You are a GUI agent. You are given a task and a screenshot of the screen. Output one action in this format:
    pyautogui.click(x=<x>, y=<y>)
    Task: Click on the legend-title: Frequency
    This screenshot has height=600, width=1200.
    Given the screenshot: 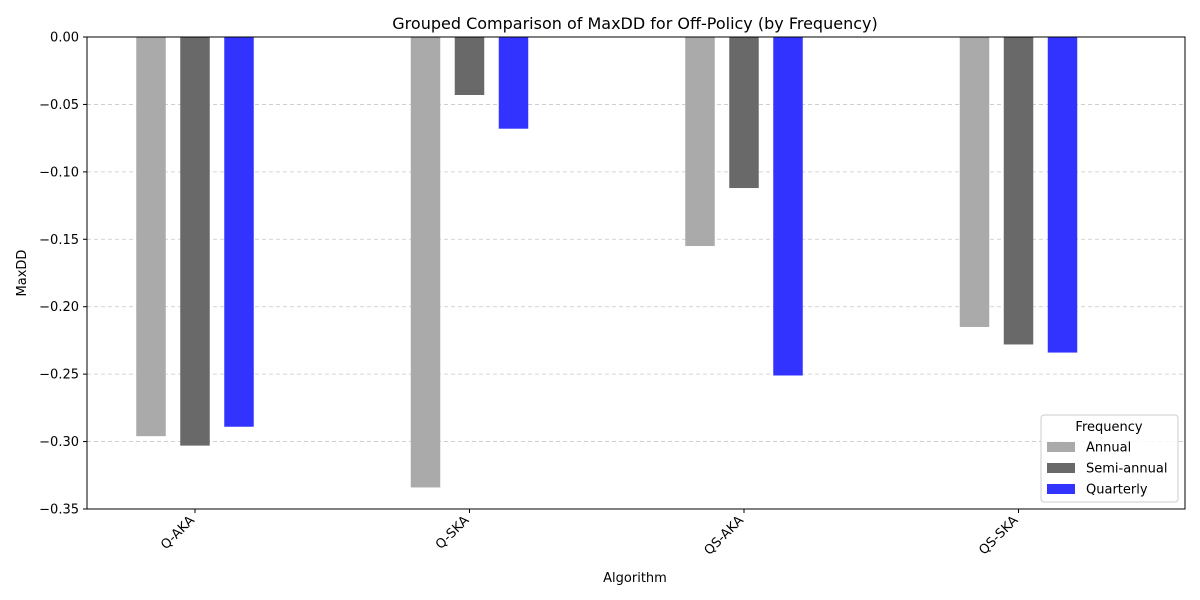 What is the action you would take?
    pyautogui.click(x=1108, y=427)
    